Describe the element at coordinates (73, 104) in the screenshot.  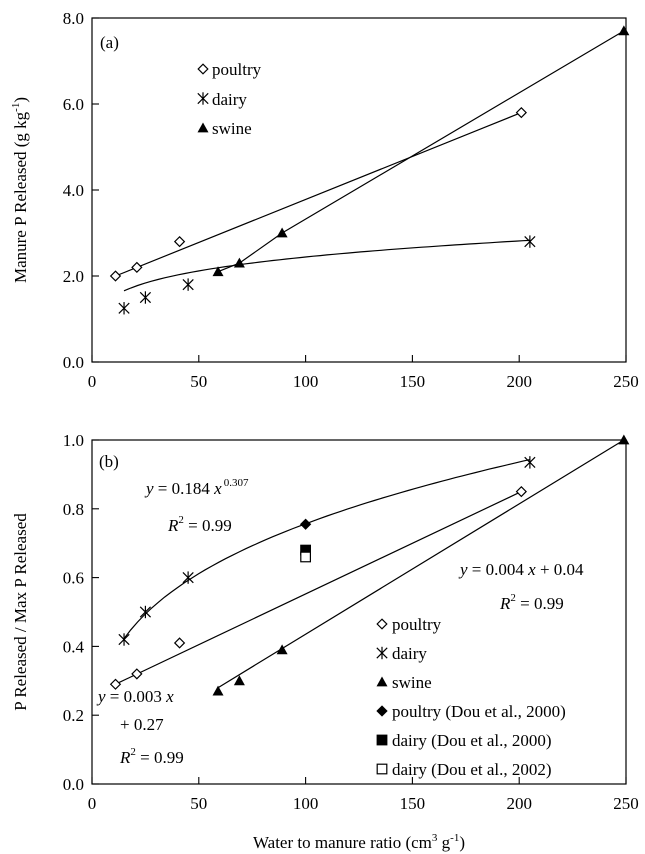
I see `y-tick-label: 6.0` at that location.